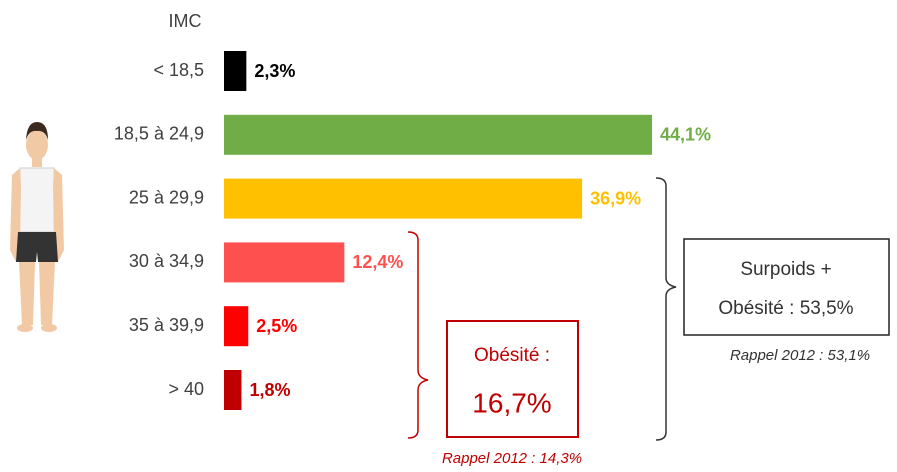 The width and height of the screenshot is (897, 472). Describe the element at coordinates (512, 458) in the screenshot. I see `annotation-note: Rappel 2012 : 14,3%` at that location.